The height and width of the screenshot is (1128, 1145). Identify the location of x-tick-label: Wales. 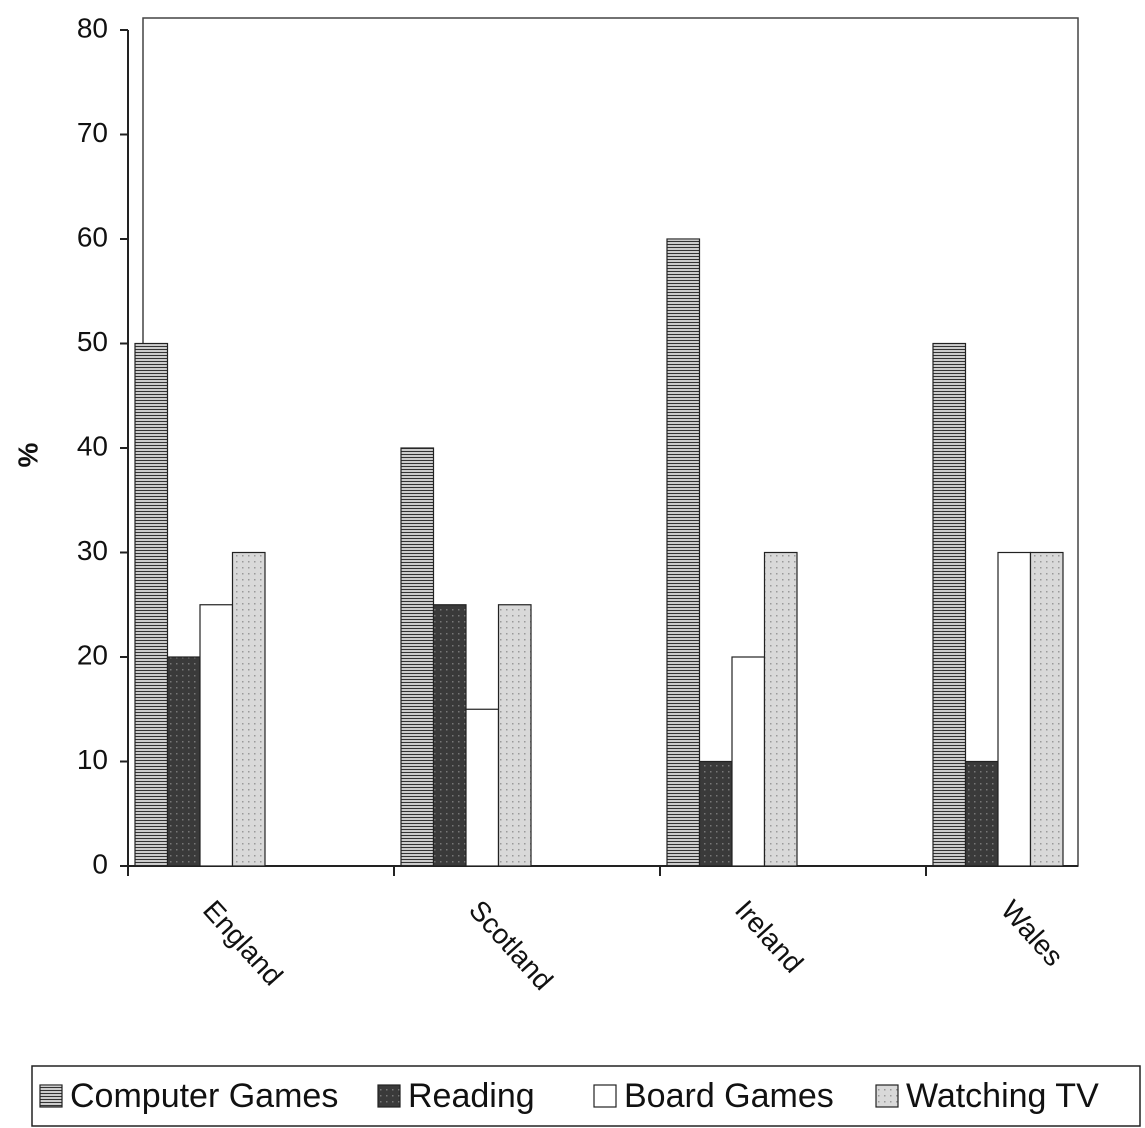
(1032, 933).